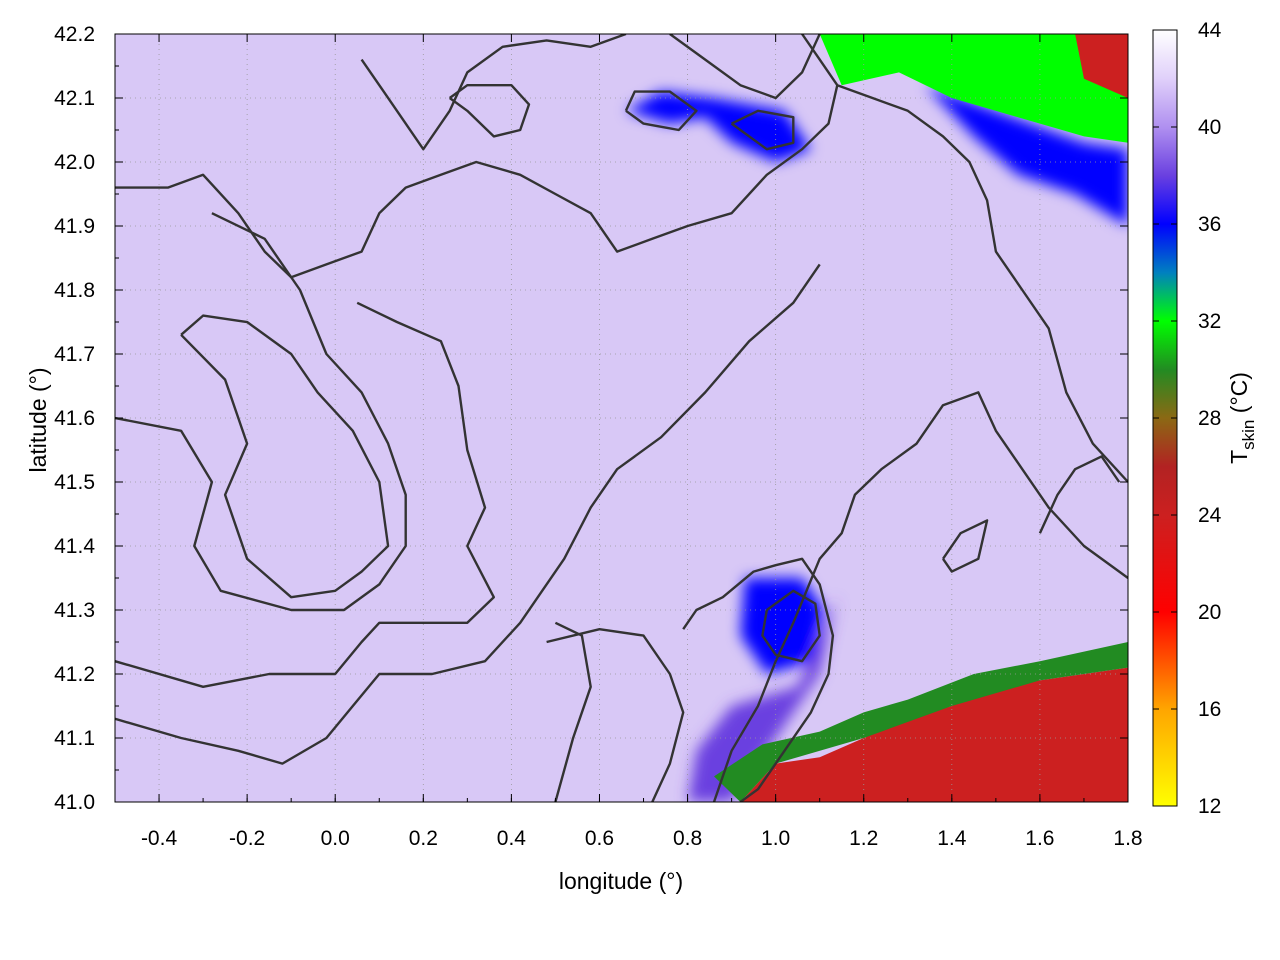 This screenshot has width=1280, height=960. What do you see at coordinates (1239, 457) in the screenshot?
I see `colorbar-label-main: T` at bounding box center [1239, 457].